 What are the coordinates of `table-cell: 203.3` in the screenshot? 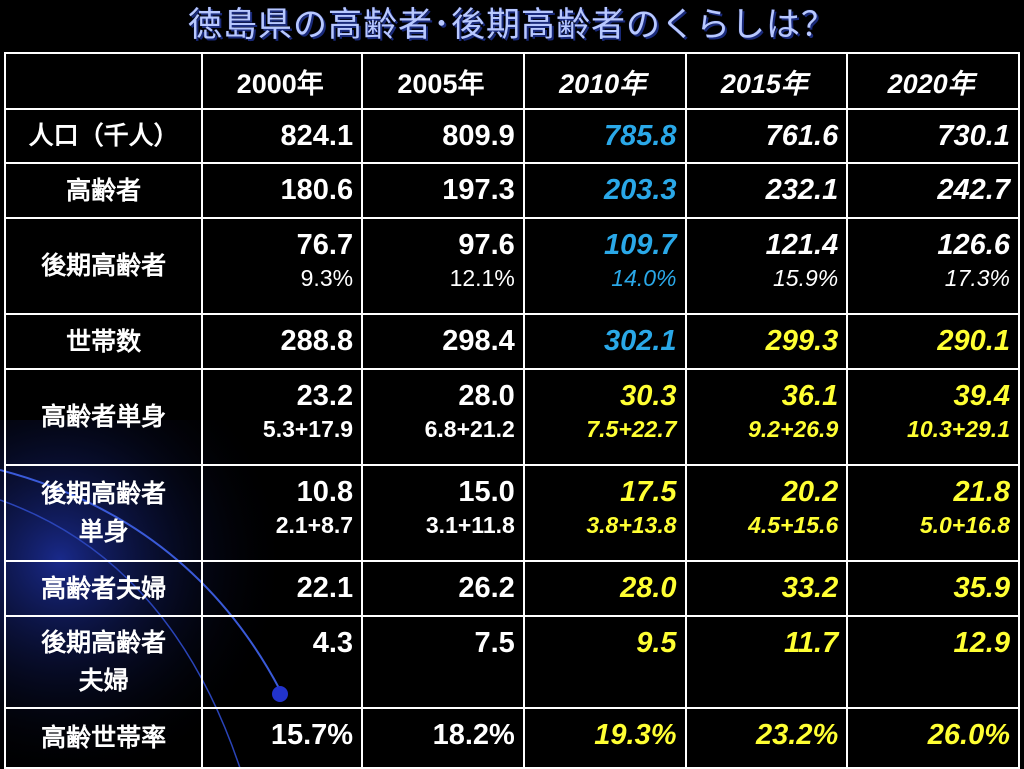 It's located at (604, 190).